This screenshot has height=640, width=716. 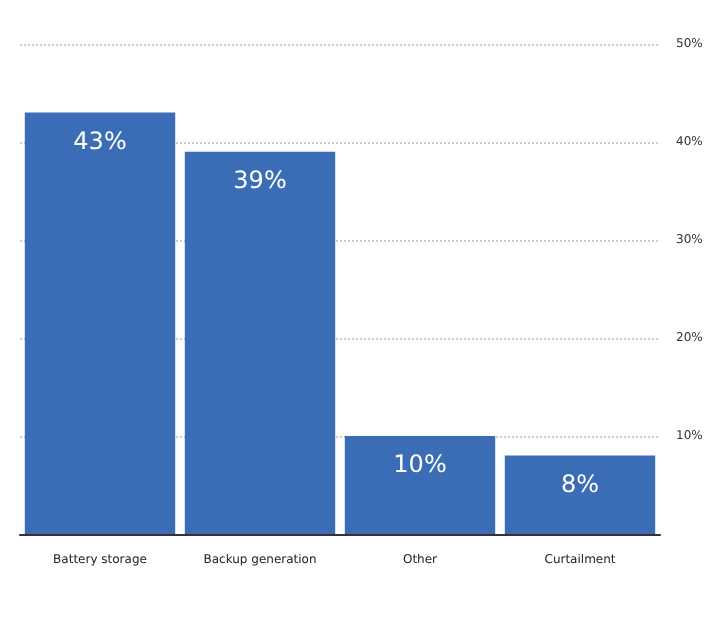 What do you see at coordinates (420, 464) in the screenshot?
I see `data-label: 10%` at bounding box center [420, 464].